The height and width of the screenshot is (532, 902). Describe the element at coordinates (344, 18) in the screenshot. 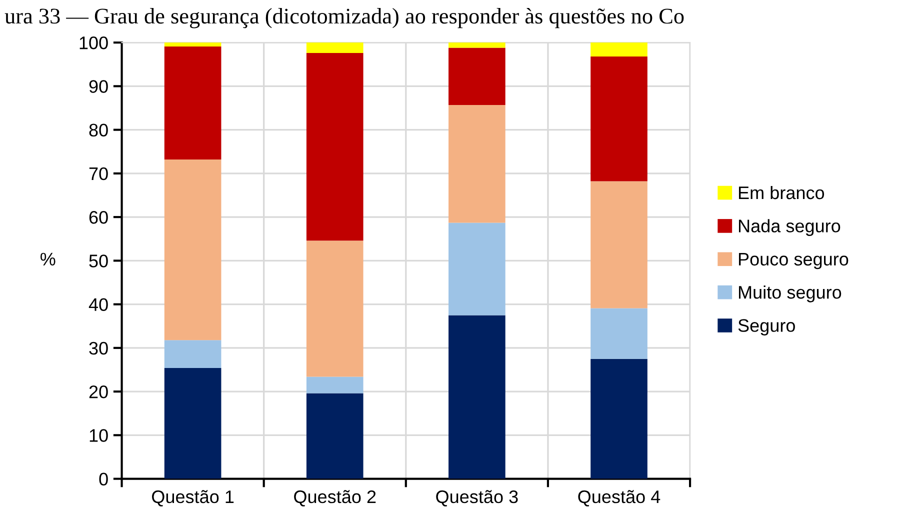

I see `chart-title: ura 33 — Grau de segurança (dicotomizada) ao responder às questões no Co` at that location.